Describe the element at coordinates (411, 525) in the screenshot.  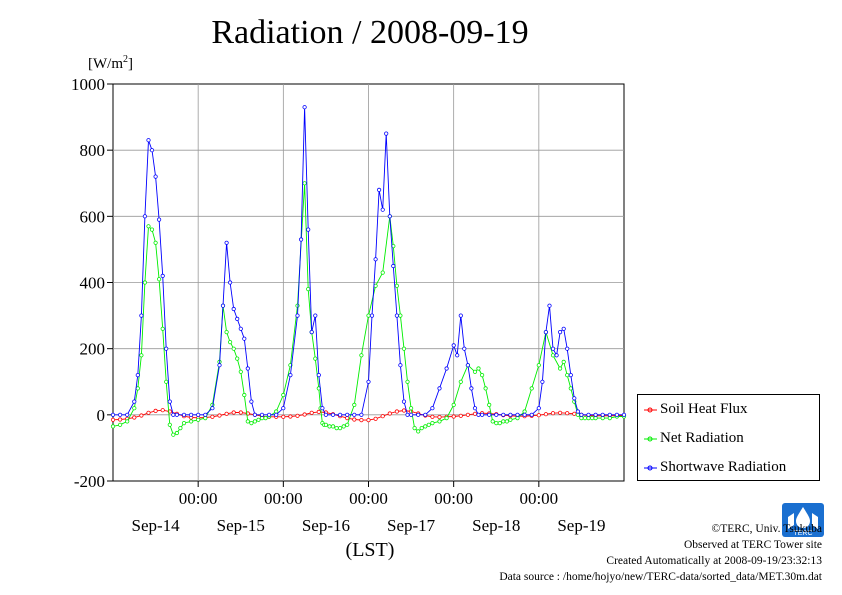
I see `x-date-label: Sep-17` at that location.